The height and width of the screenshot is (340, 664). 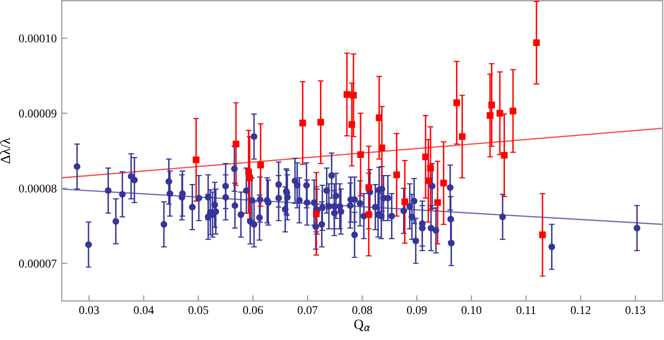 What do you see at coordinates (526, 310) in the screenshot?
I see `x-tick-label: 0.11` at bounding box center [526, 310].